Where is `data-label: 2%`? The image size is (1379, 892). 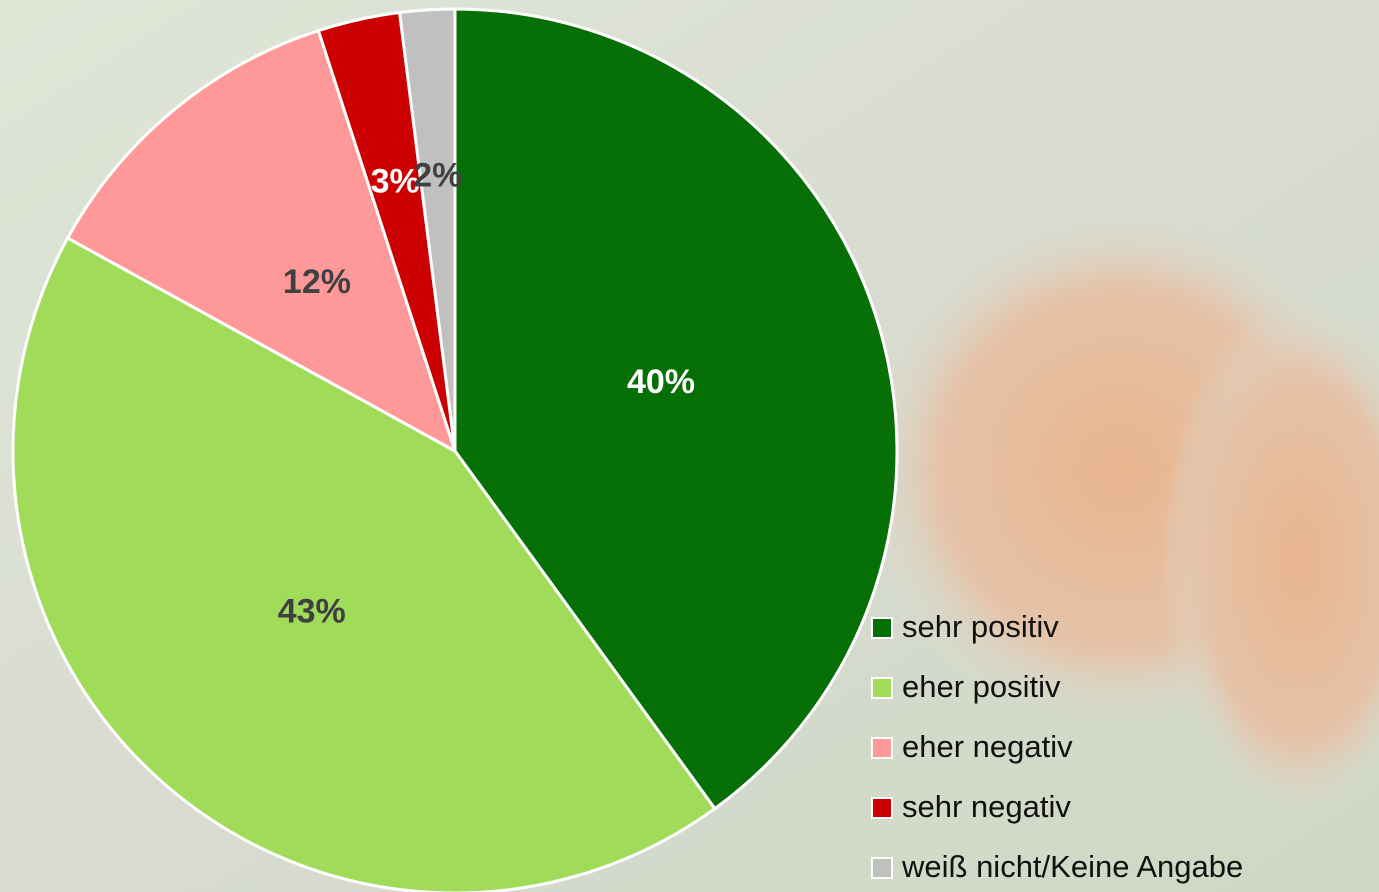
data-label: 2% is located at coordinates (437, 175).